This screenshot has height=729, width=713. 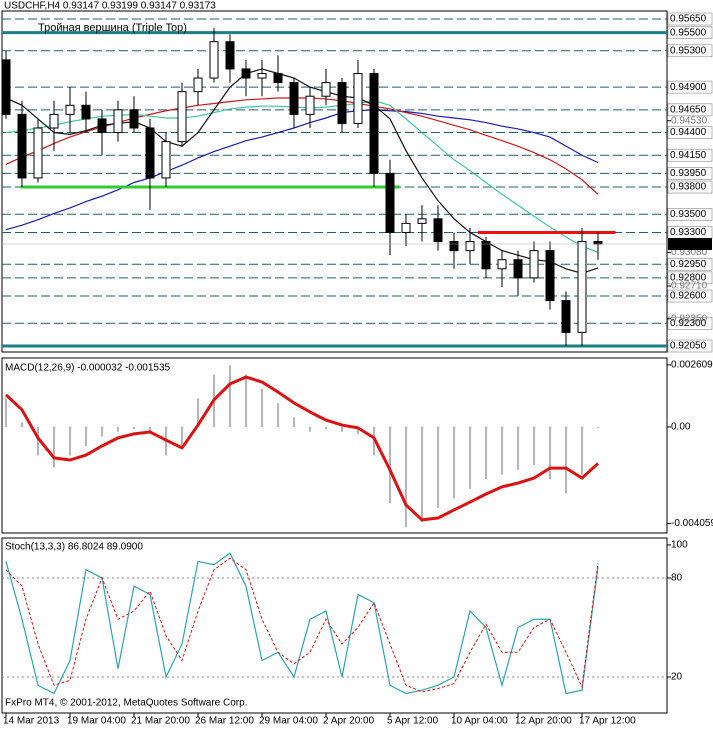 I want to click on y-tick-label: 0.00, so click(x=681, y=427).